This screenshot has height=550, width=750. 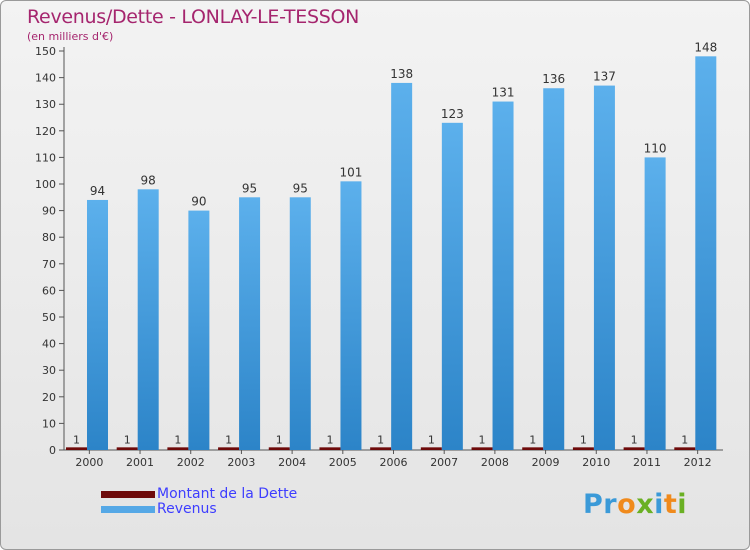 What do you see at coordinates (128, 509) in the screenshot?
I see `legend-swatch-revenus` at bounding box center [128, 509].